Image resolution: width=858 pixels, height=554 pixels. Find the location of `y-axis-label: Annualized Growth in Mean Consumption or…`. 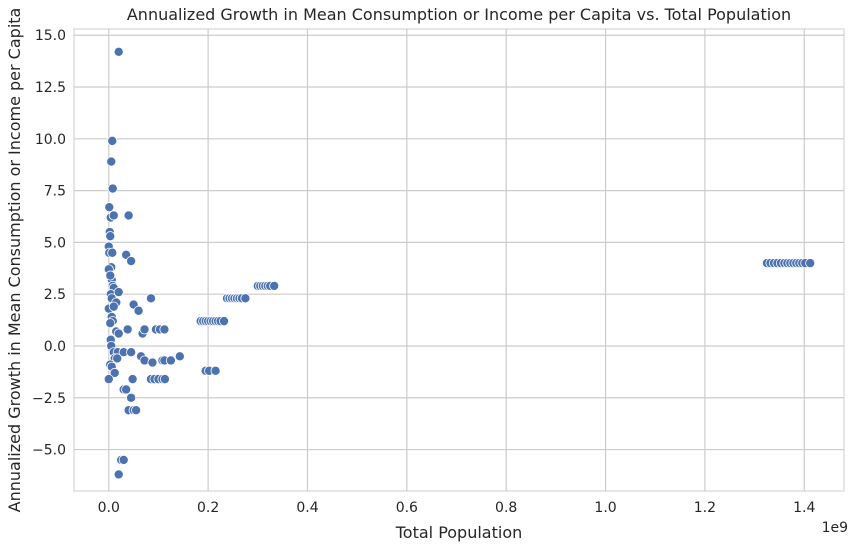

y-axis-label: Annualized Growth in Mean Consumption or… is located at coordinates (14, 260).